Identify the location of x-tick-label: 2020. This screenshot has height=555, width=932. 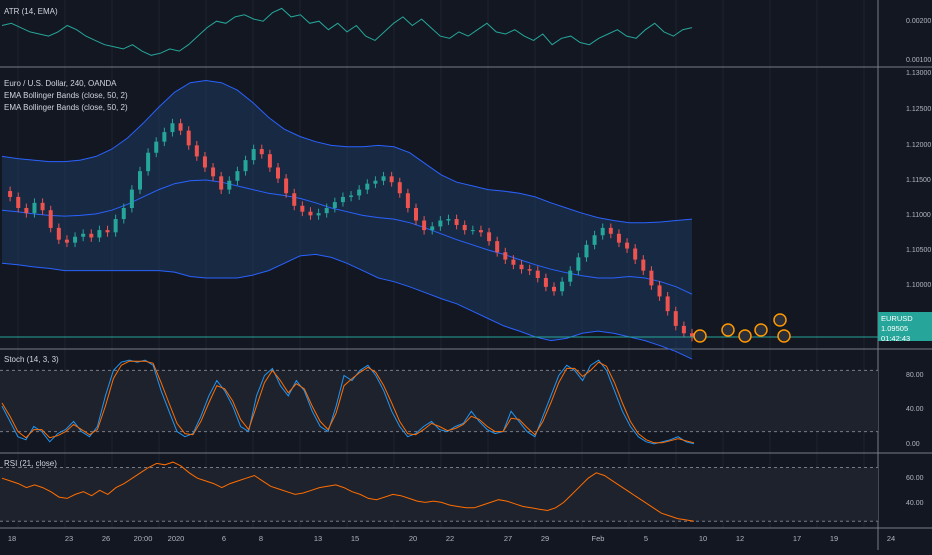
(176, 538).